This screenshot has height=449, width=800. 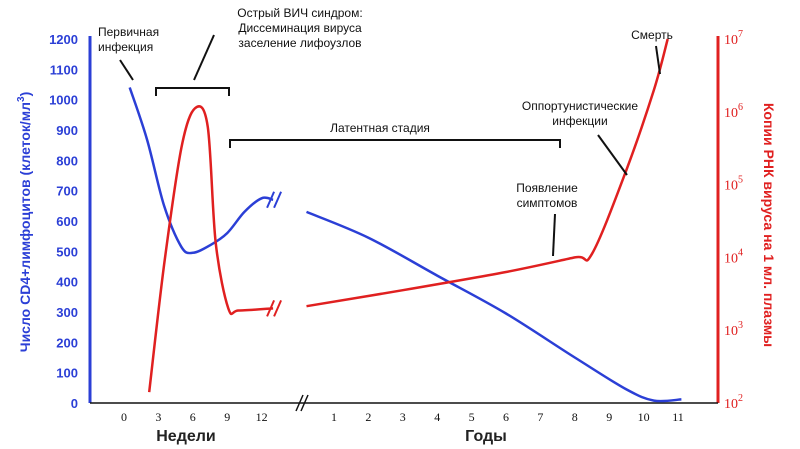 What do you see at coordinates (25, 227) in the screenshot?
I see `y-left-label-part: Число CD4+лимфоцитов (клеток/мл` at bounding box center [25, 227].